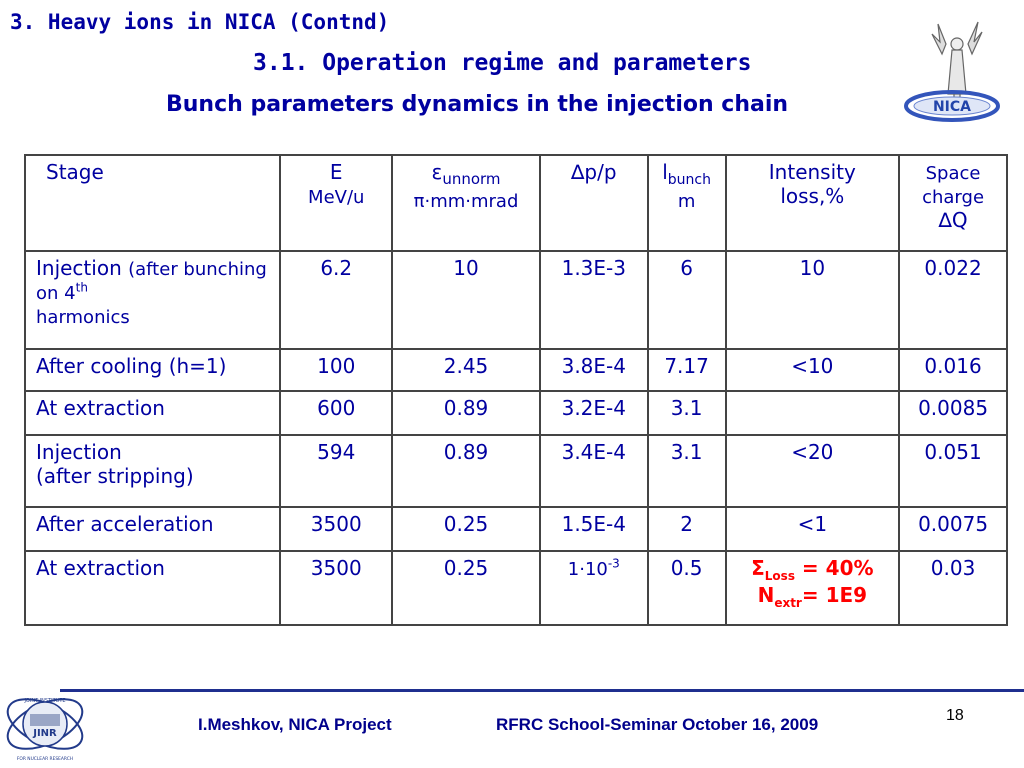 Image resolution: width=1024 pixels, height=768 pixels. I want to click on momentum-spread-cell: 3.8E-4, so click(593, 370).